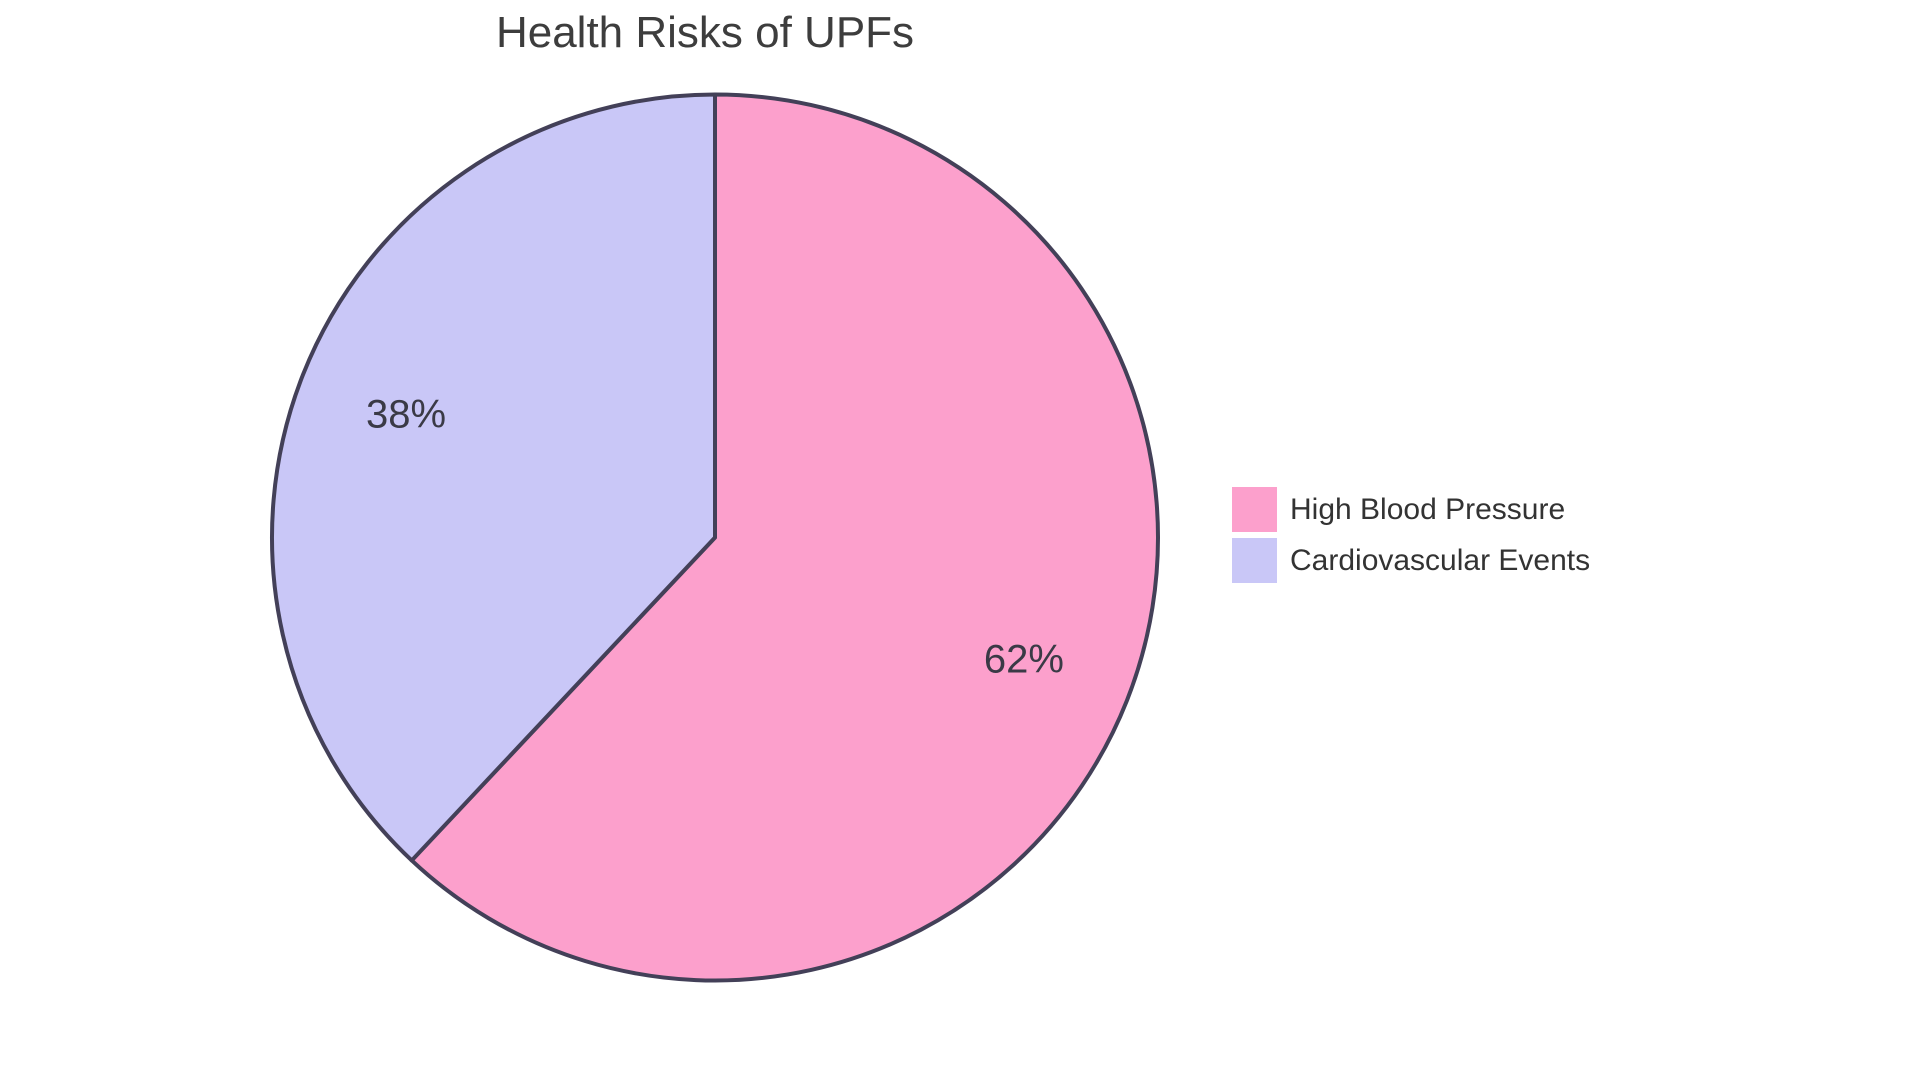  What do you see at coordinates (1254, 509) in the screenshot?
I see `legend-swatch-high-blood-pressure` at bounding box center [1254, 509].